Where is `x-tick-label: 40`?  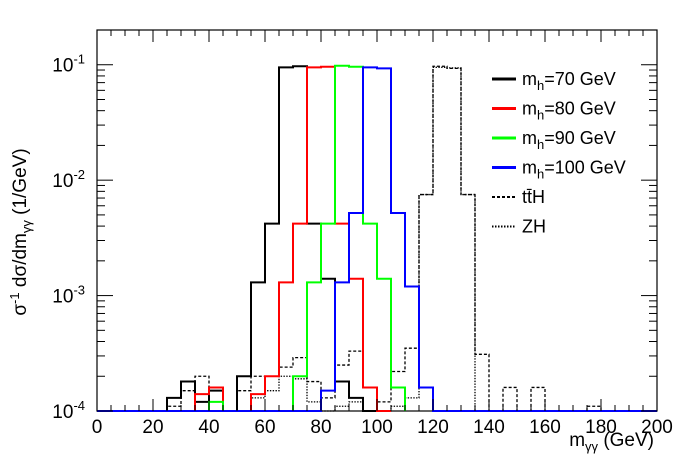
x-tick-label: 40 is located at coordinates (208, 427).